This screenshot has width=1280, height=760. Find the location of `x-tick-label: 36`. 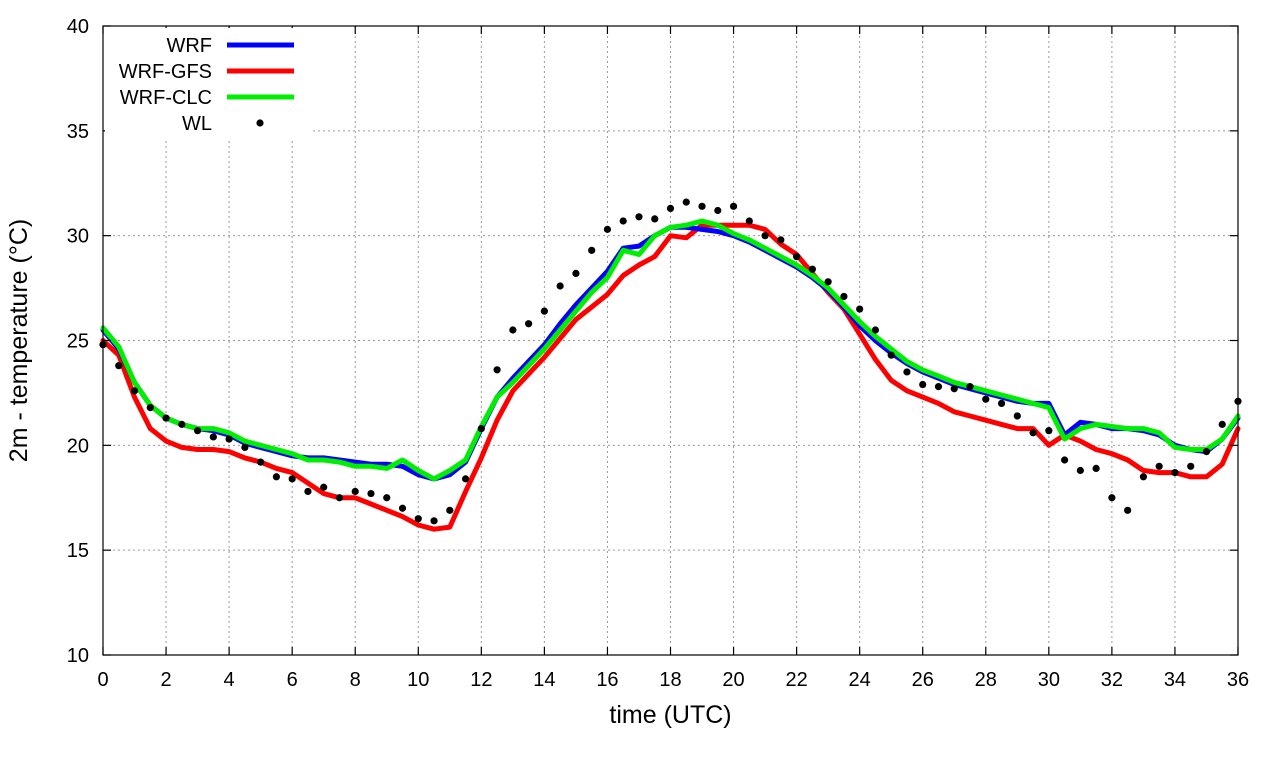

x-tick-label: 36 is located at coordinates (1238, 680).